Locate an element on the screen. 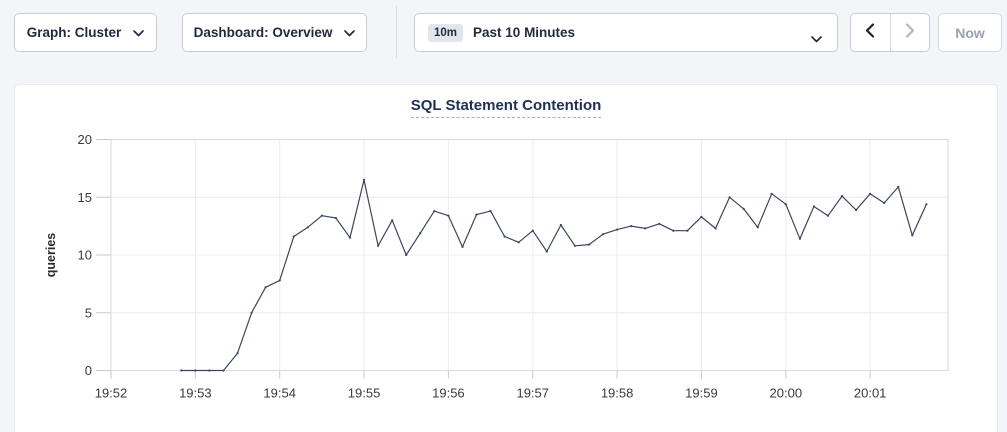 The width and height of the screenshot is (1007, 432). x-tick-label: 19:59 is located at coordinates (701, 393).